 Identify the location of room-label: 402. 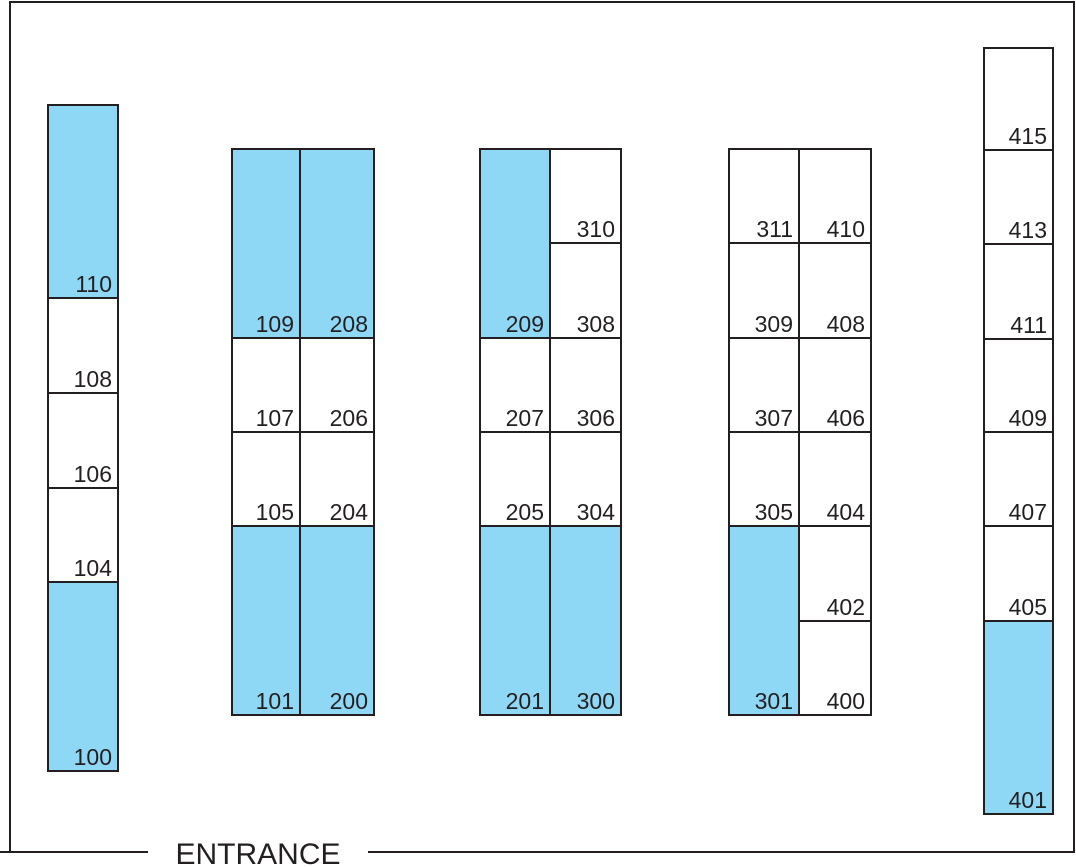
(846, 607).